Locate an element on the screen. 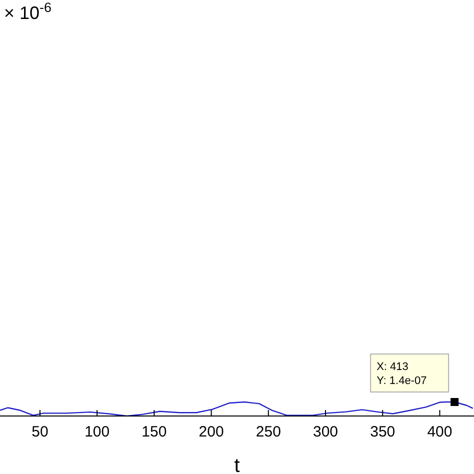  x-tick-label: 100 is located at coordinates (97, 432).